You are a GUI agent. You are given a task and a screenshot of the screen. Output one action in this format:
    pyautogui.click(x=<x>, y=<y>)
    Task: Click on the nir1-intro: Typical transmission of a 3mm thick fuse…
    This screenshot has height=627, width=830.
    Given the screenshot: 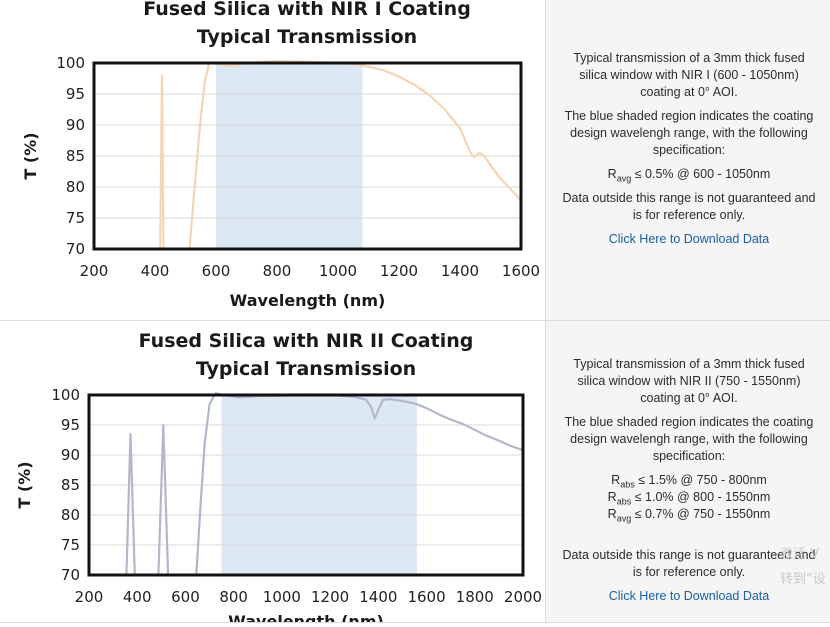 What is the action you would take?
    pyautogui.click(x=689, y=75)
    